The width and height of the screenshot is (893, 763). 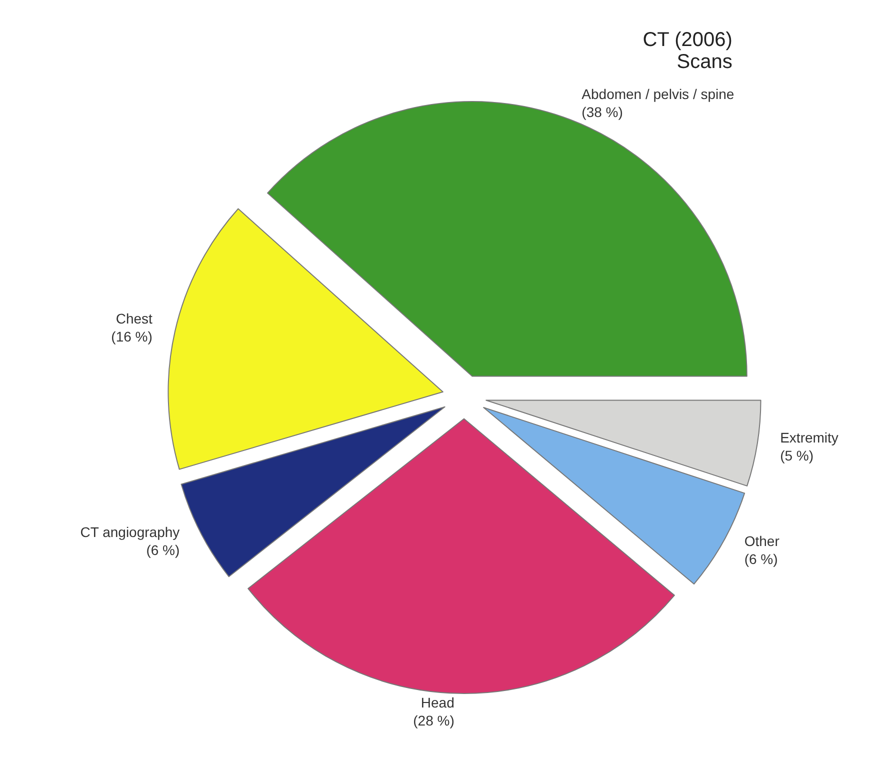 I want to click on data-label: (38 %), so click(x=602, y=112).